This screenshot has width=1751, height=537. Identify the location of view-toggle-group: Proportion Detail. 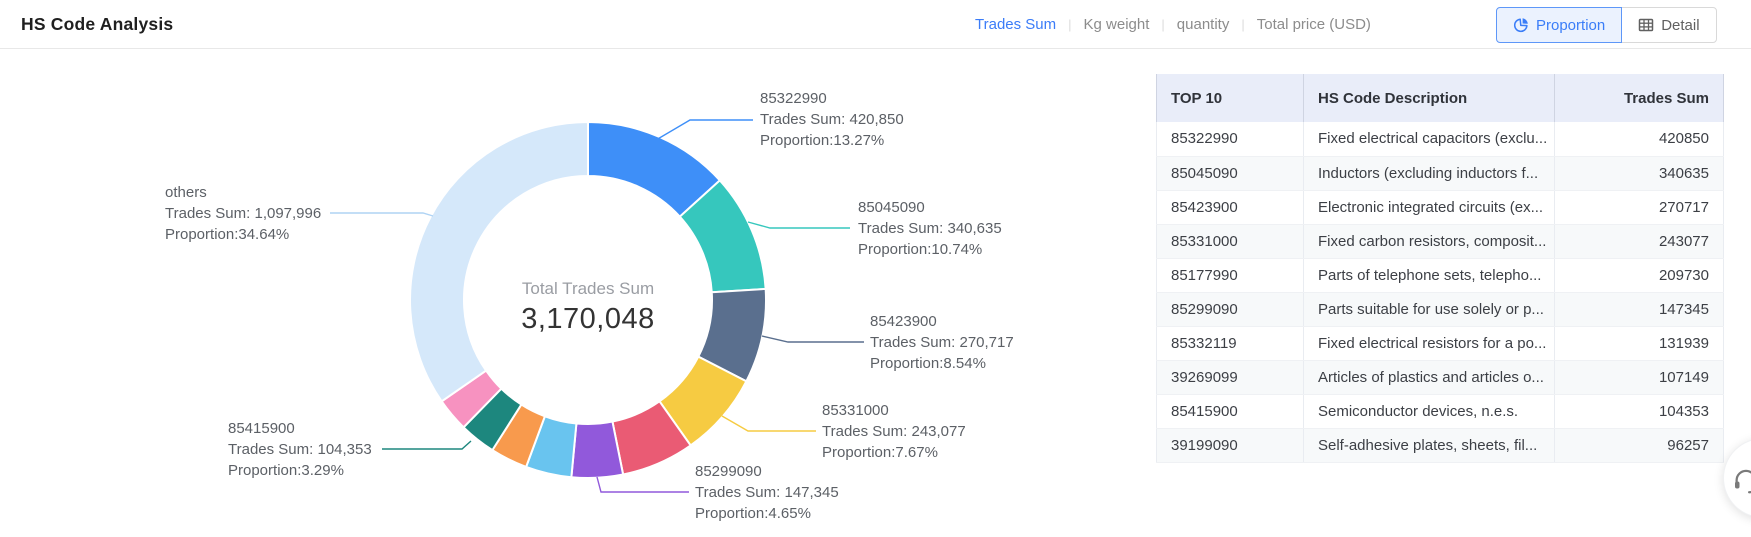
(1606, 25).